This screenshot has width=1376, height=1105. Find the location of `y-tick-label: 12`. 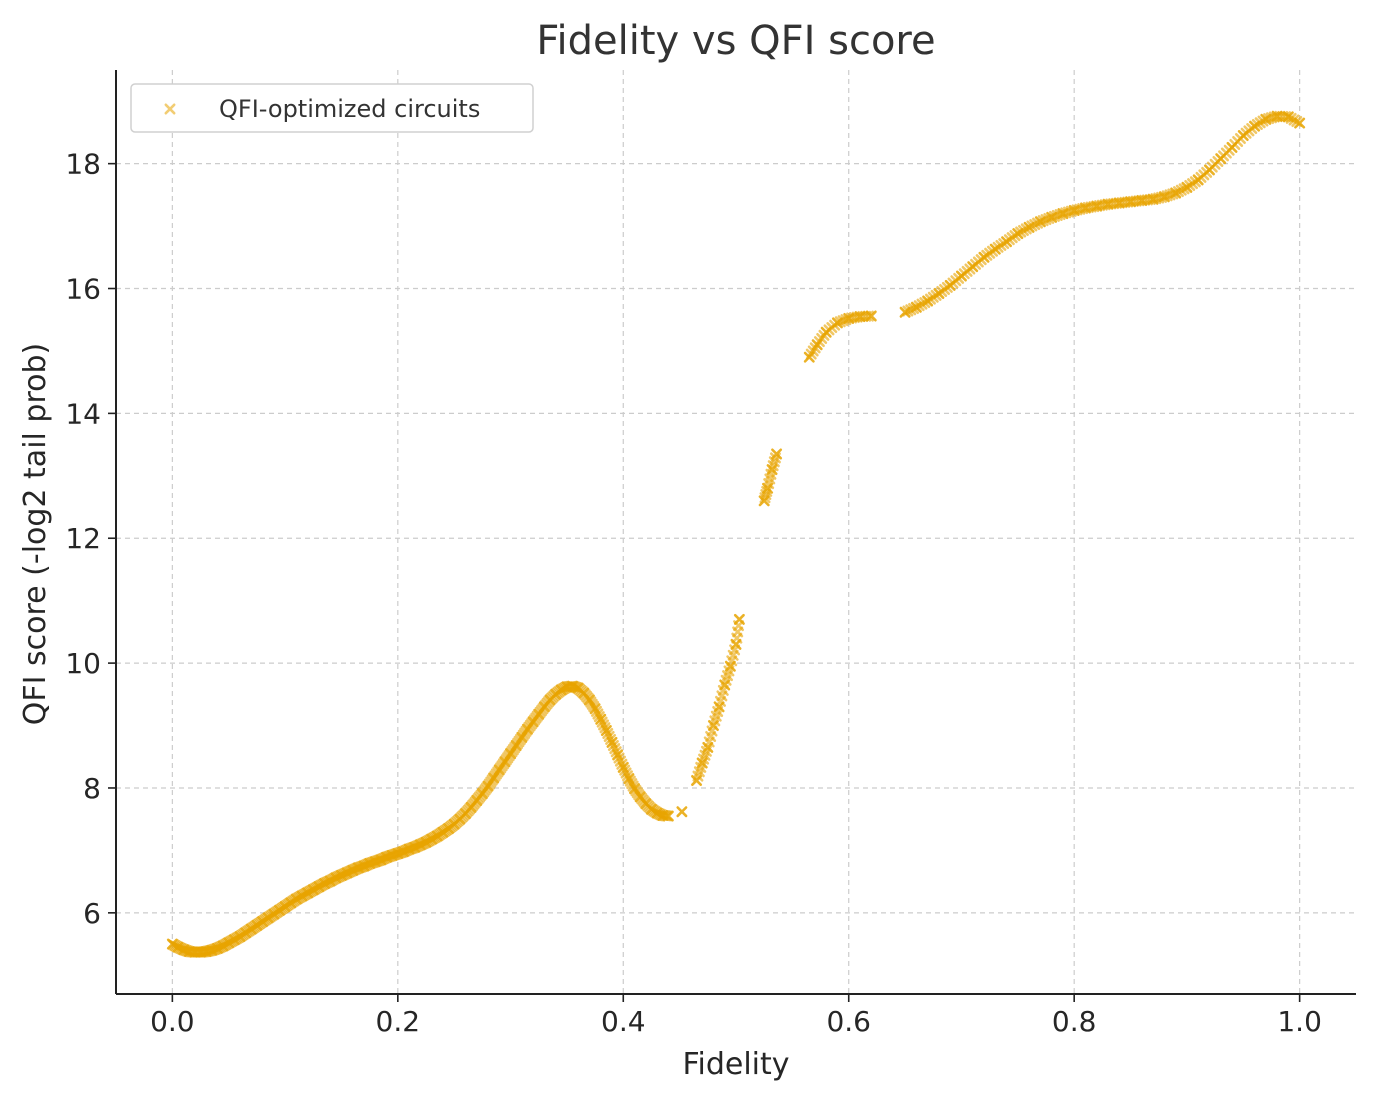

y-tick-label: 12 is located at coordinates (83, 538).